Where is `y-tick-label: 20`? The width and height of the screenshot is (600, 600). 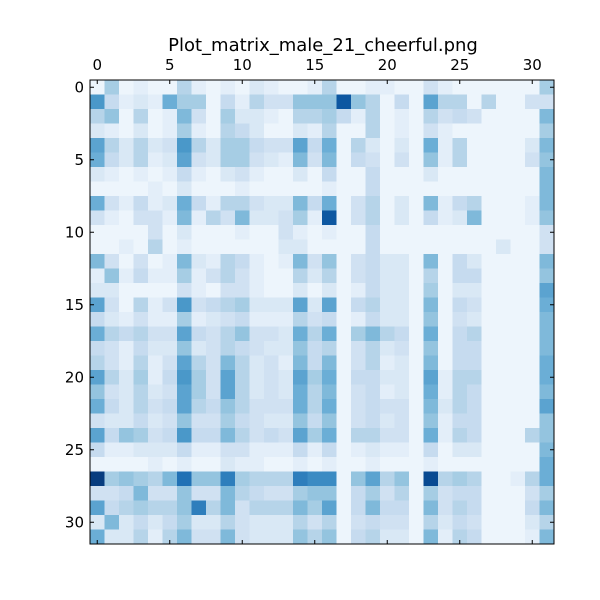
y-tick-label: 20 is located at coordinates (74, 377).